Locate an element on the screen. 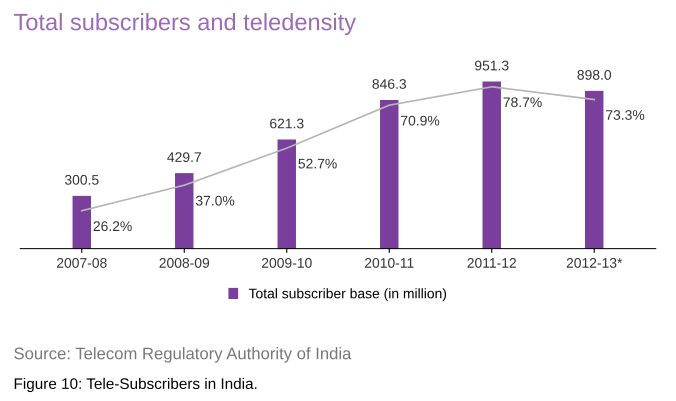 Image resolution: width=676 pixels, height=401 pixels. x-tick-label: 2011-12 is located at coordinates (491, 263).